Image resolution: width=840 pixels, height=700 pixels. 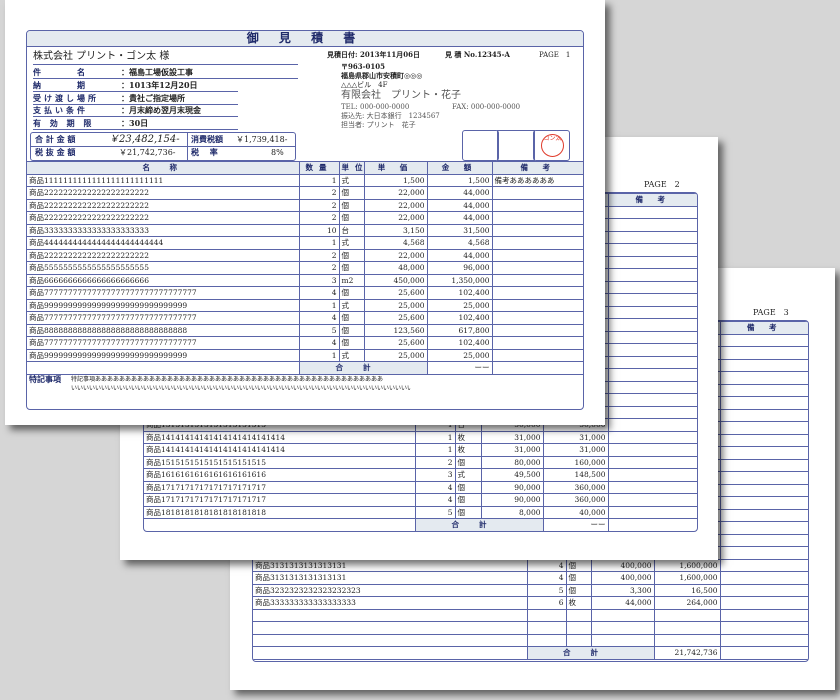 What do you see at coordinates (459, 168) in the screenshot?
I see `column-header: 金 額` at bounding box center [459, 168].